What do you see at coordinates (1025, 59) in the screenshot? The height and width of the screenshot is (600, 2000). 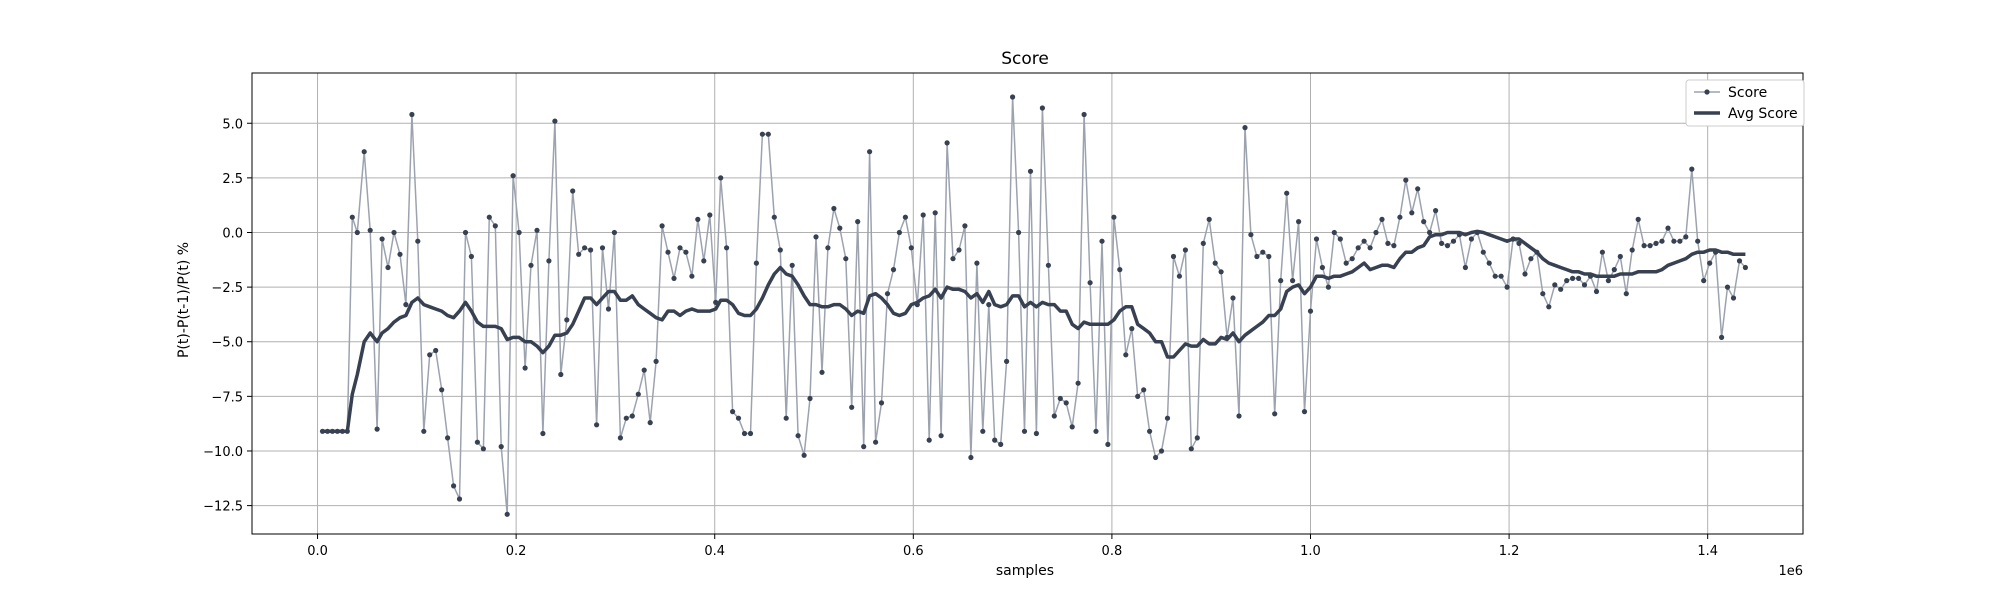 I see `chart-title: Score` at bounding box center [1025, 59].